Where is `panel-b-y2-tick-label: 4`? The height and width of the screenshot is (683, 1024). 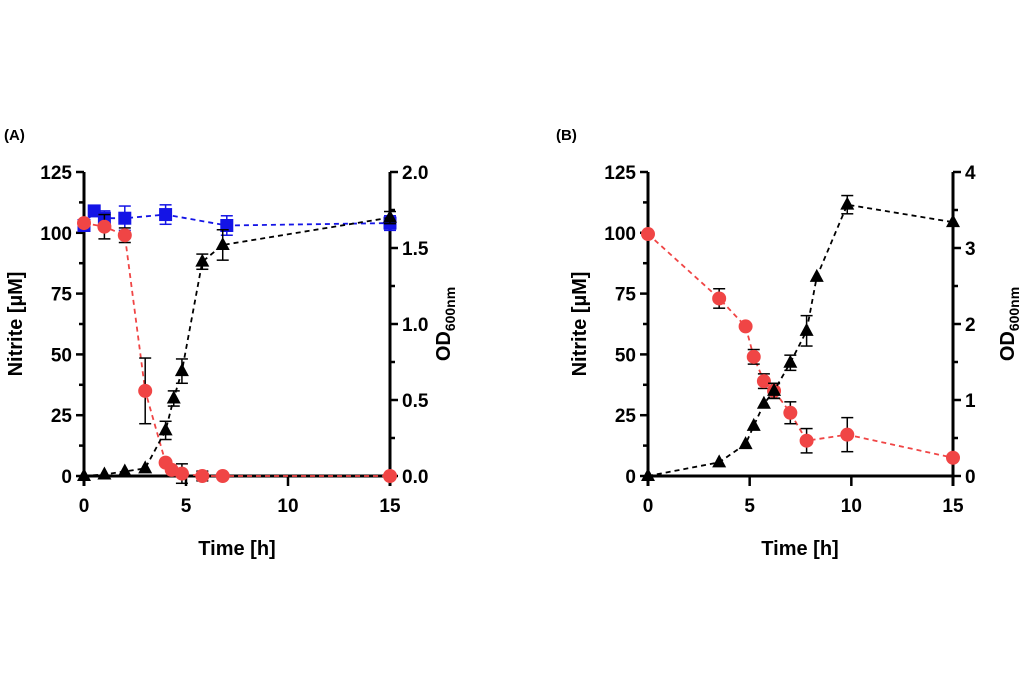
panel-b-y2-tick-label: 4 is located at coordinates (970, 173).